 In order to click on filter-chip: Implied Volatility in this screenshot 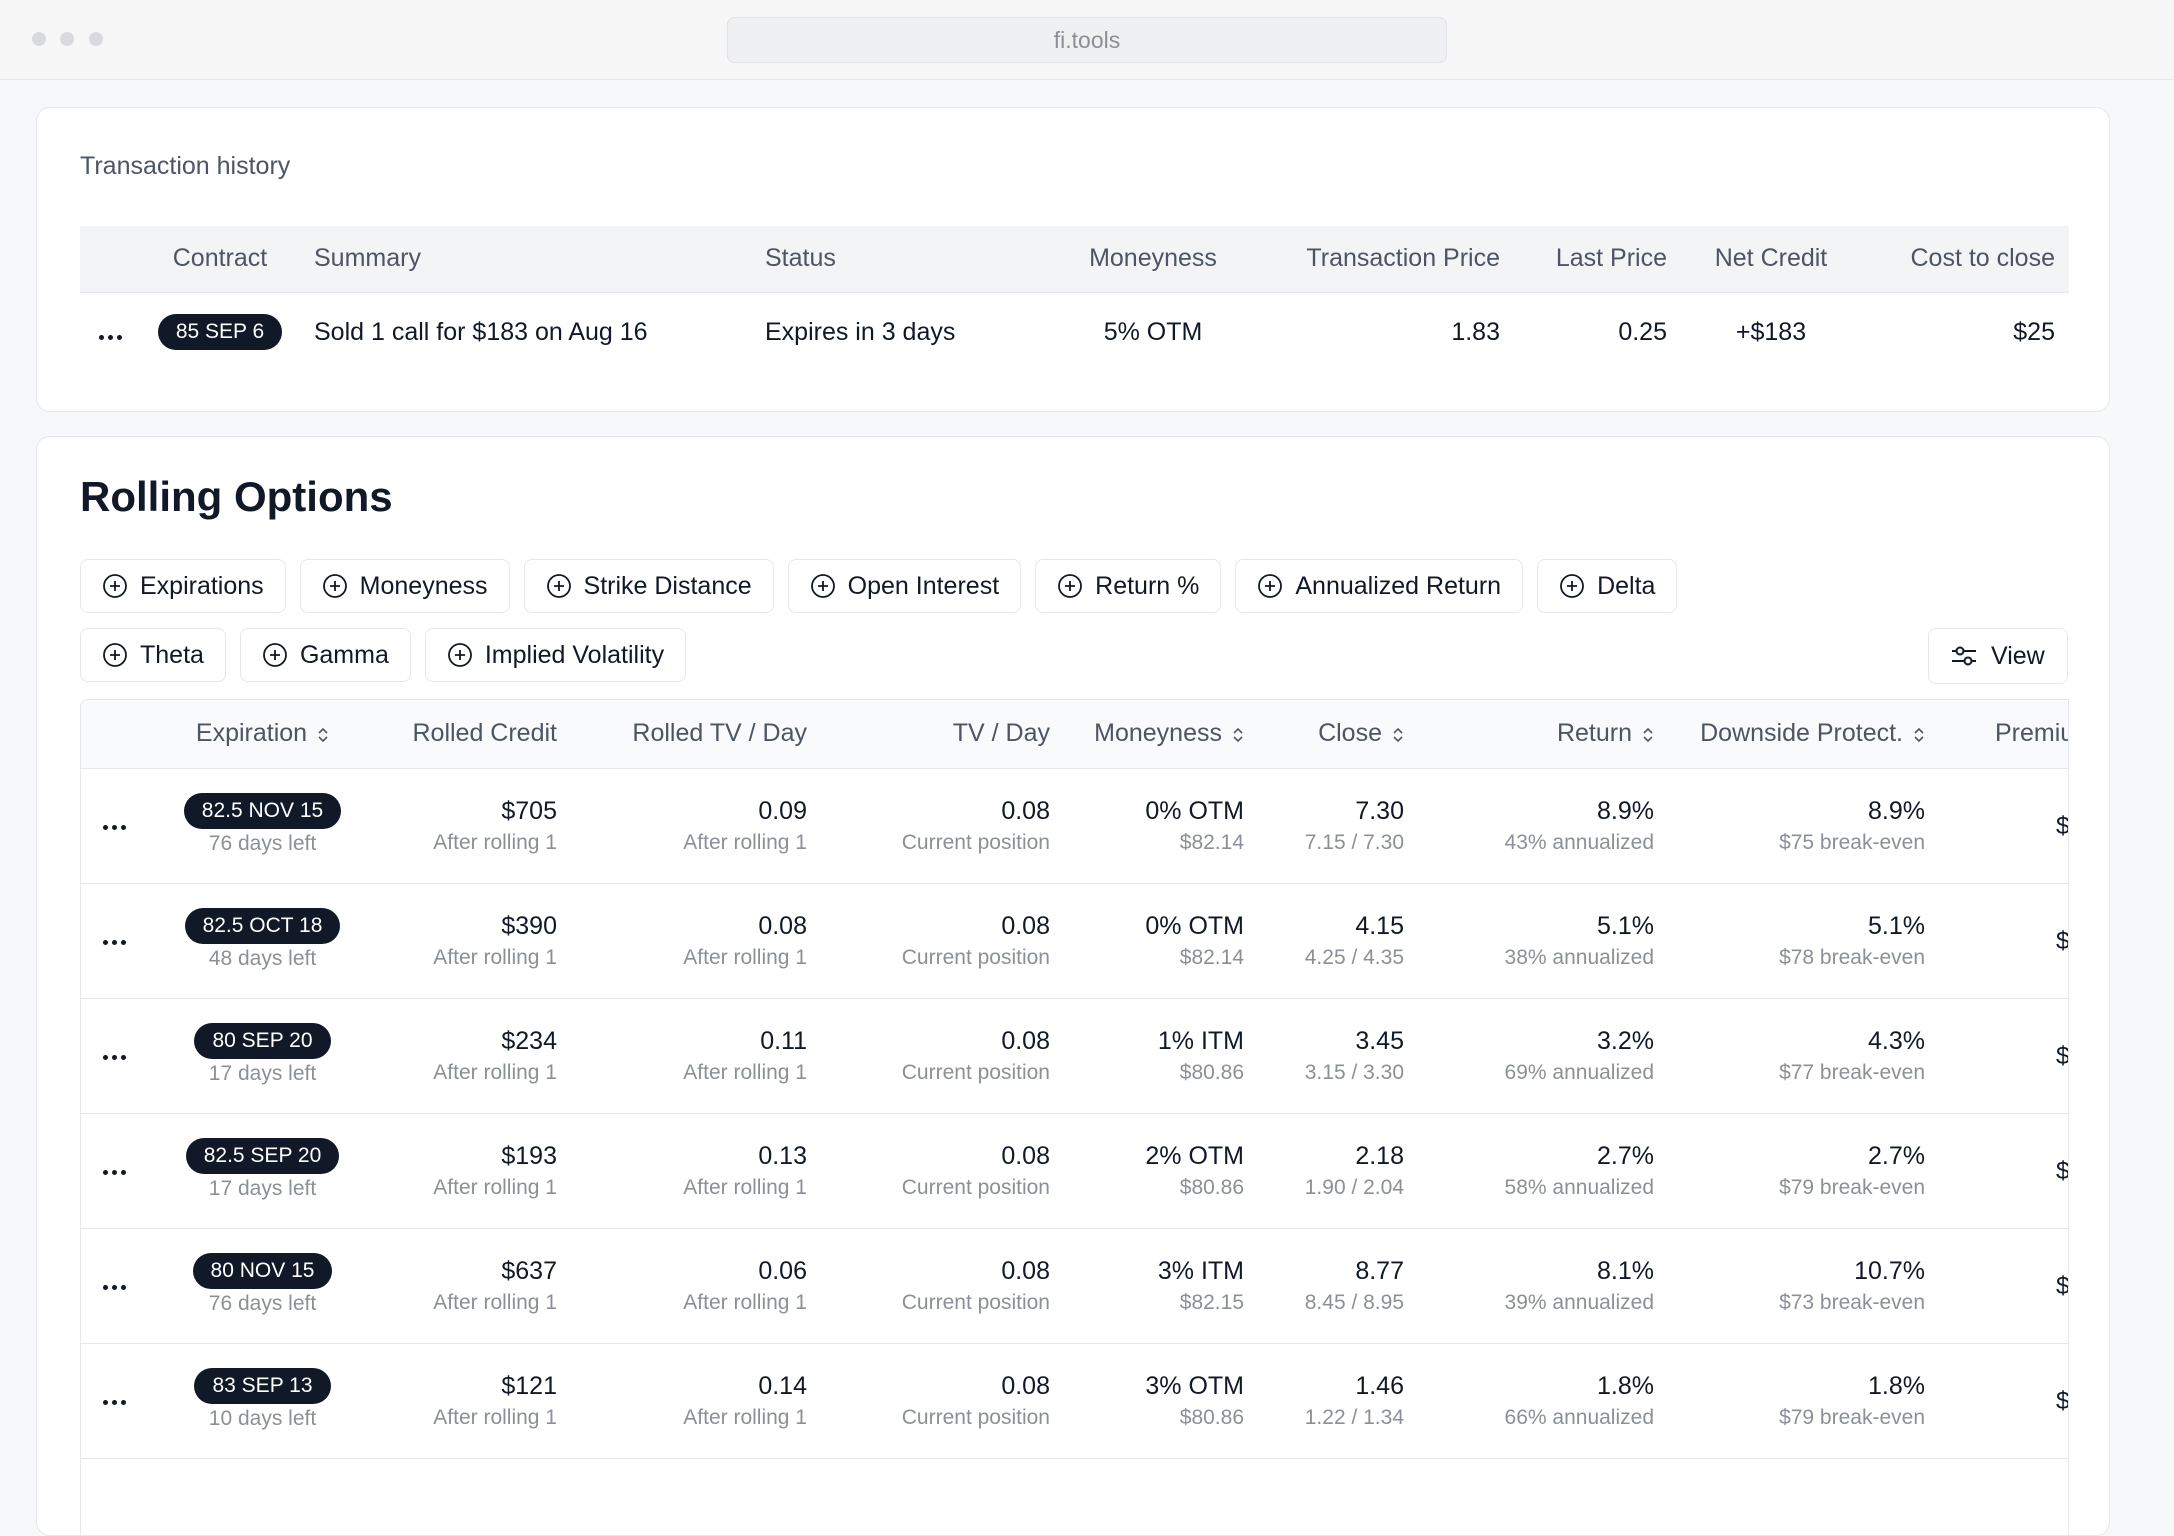, I will do `click(555, 655)`.